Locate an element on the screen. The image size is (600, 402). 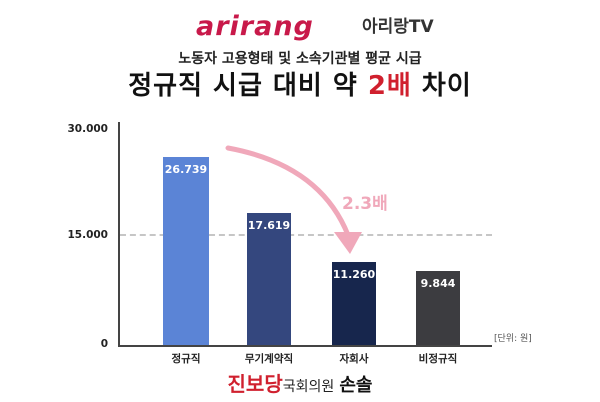
arirang-tv-label: 아리랑TV is located at coordinates (398, 27).